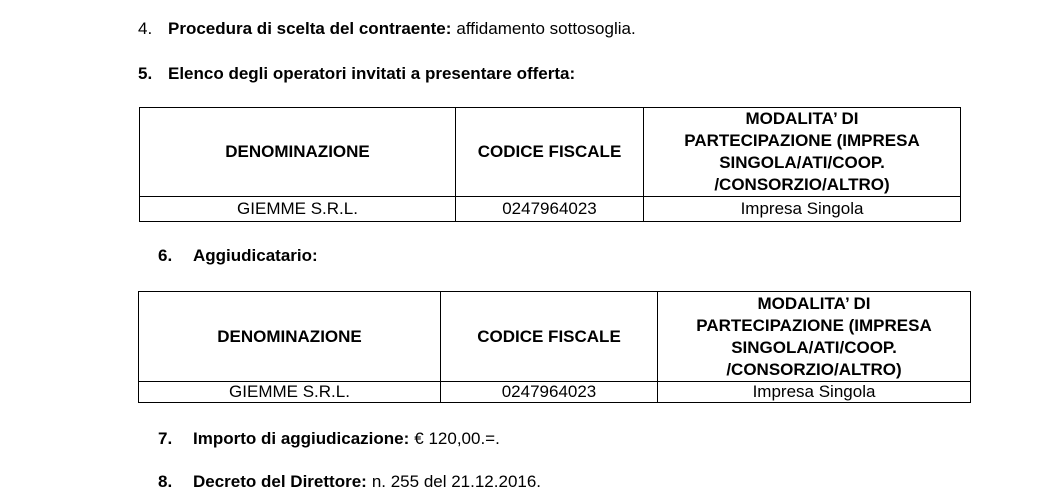 The image size is (1058, 500). I want to click on list-item-label: Decreto del Direttore:, so click(280, 481).